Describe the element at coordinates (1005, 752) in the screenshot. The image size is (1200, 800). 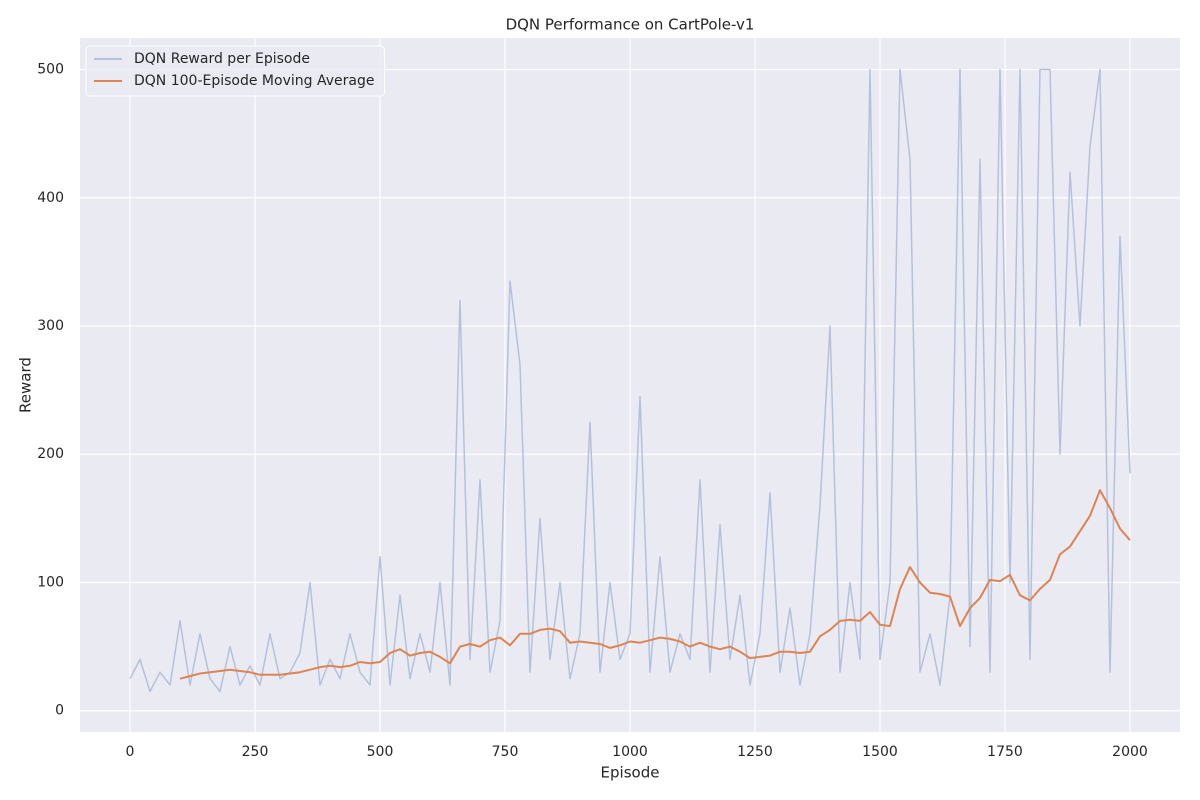
I see `x-tick-label: 1750` at that location.